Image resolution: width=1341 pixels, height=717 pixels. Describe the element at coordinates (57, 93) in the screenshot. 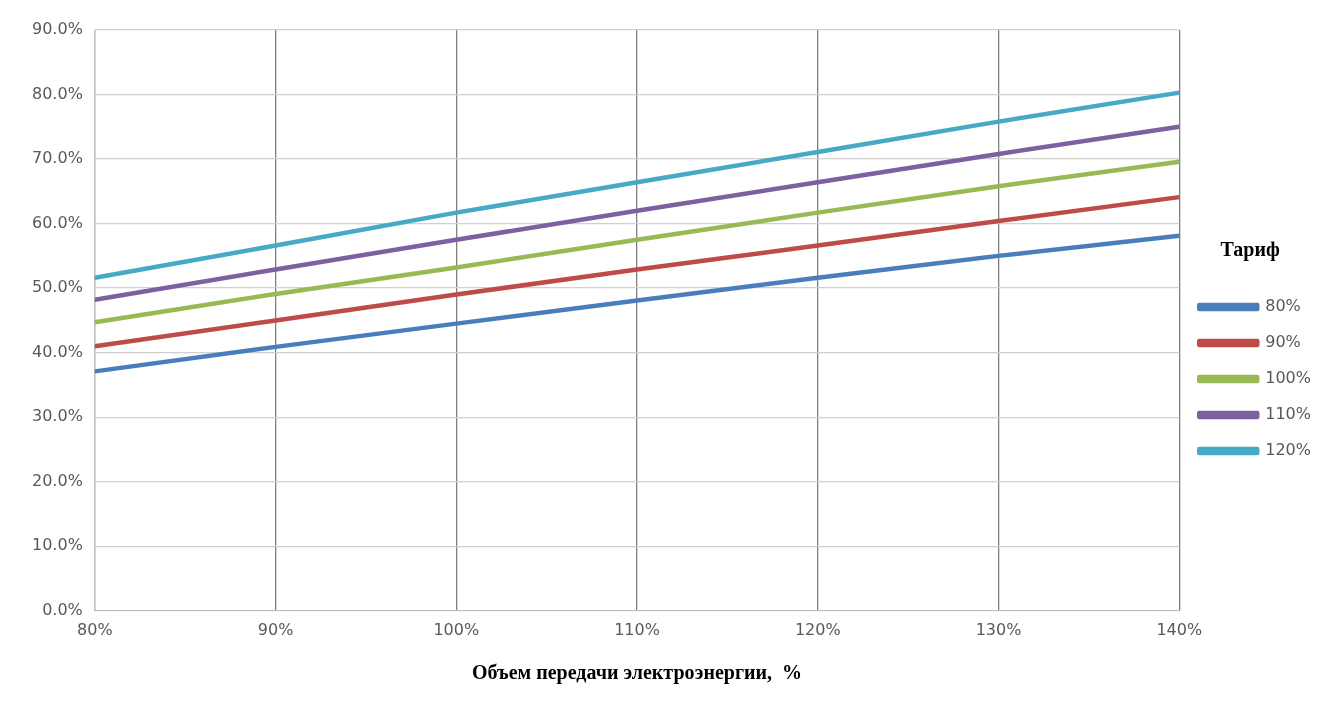

I see `y-tick-label: 80.0%` at that location.